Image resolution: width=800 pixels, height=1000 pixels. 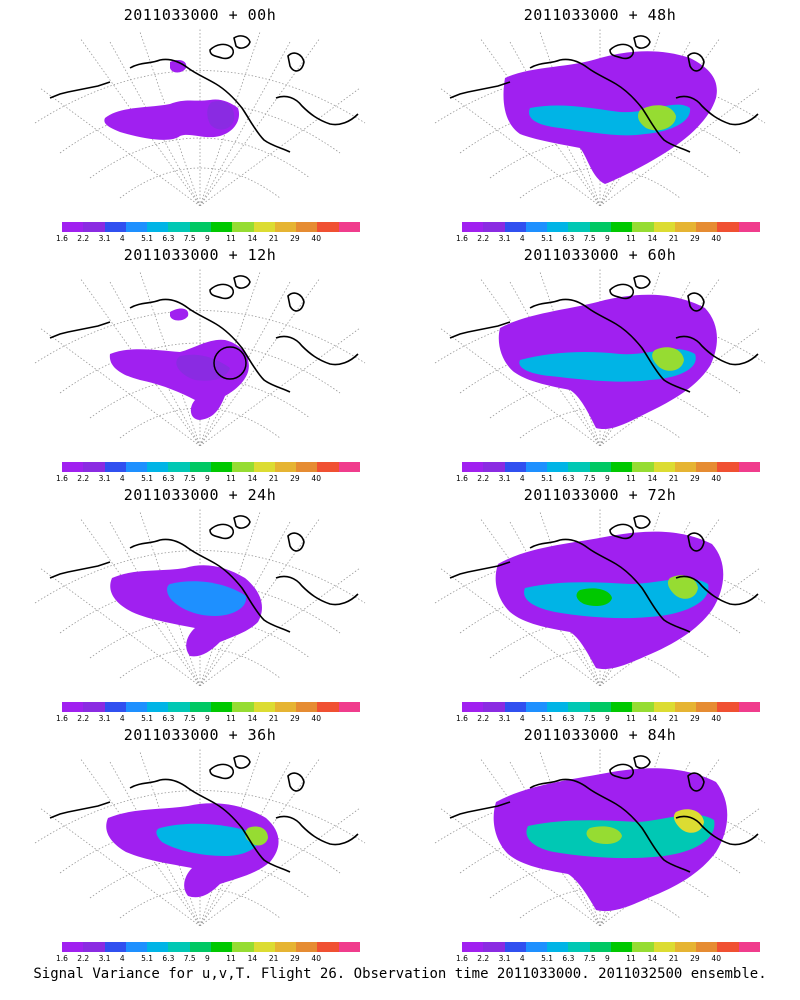 I want to click on observation-circle, so click(x=230, y=363).